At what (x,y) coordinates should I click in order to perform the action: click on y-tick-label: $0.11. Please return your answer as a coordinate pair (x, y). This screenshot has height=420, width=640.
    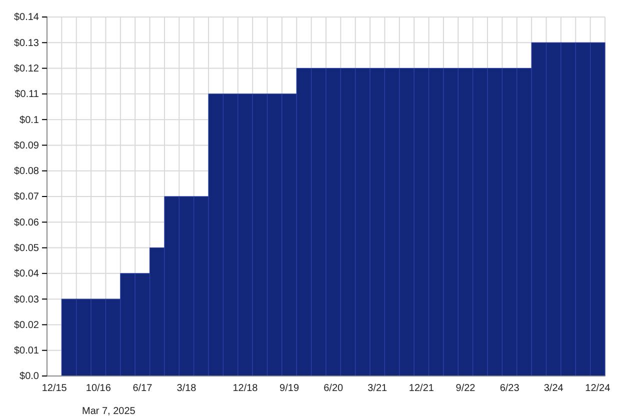
    Looking at the image, I should click on (27, 94).